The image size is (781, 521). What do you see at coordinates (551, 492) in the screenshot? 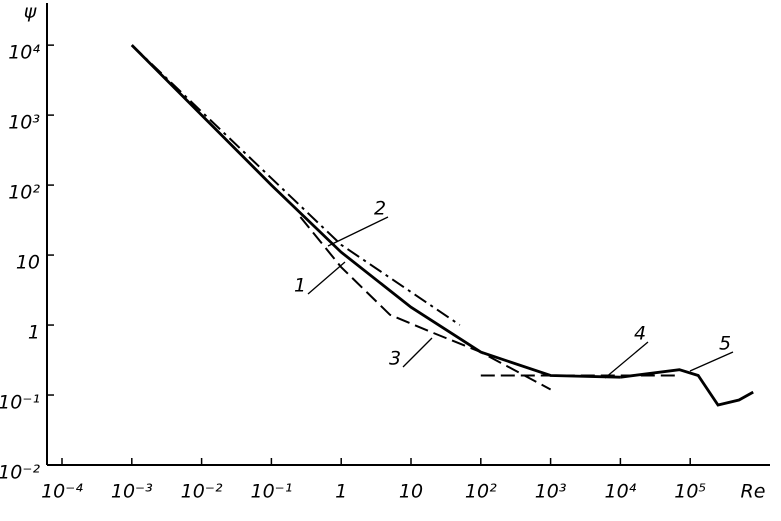
I see `x-tick-label: 10³` at bounding box center [551, 492].